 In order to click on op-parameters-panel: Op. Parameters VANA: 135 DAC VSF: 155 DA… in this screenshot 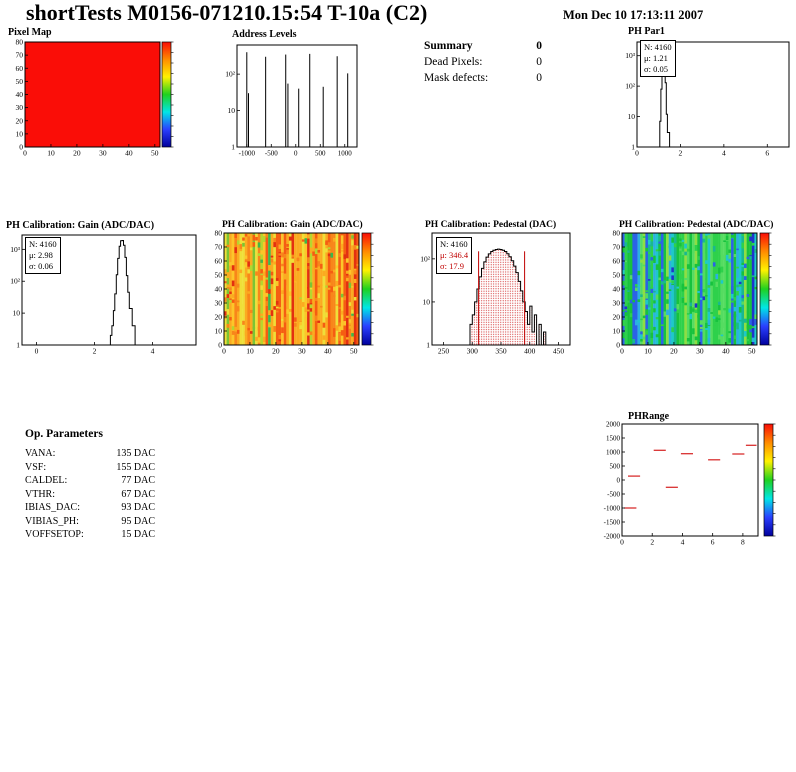, I will do `click(90, 485)`.